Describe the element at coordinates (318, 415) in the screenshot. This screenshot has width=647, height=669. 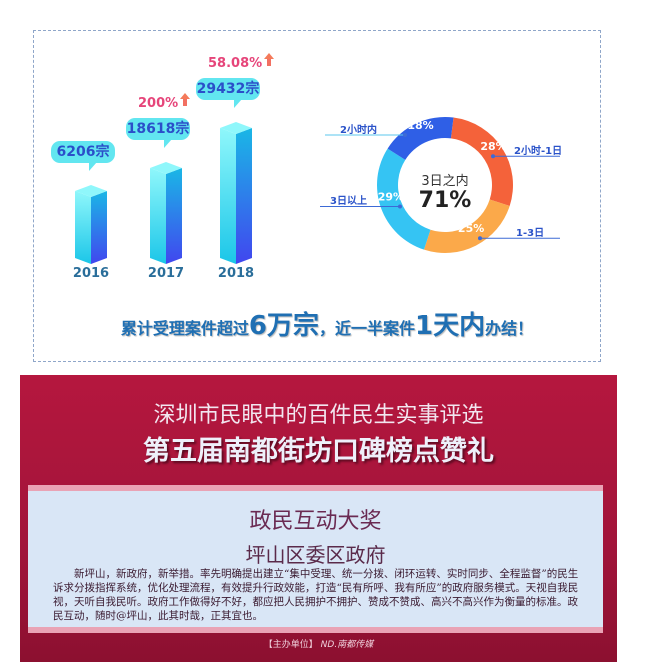
I see `event-title: 深圳市民眼中的百件民生实事评选` at that location.